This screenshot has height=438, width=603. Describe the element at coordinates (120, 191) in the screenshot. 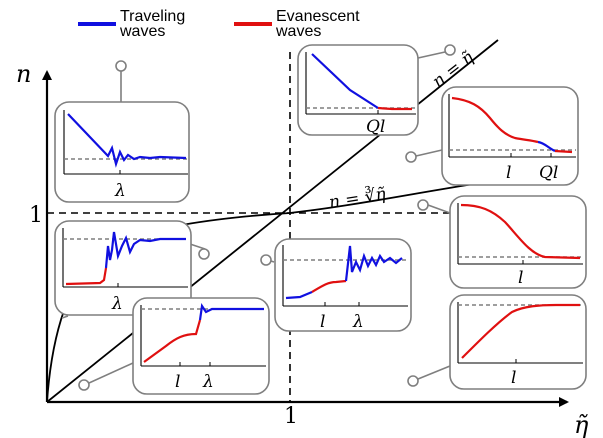

I see `panel-1-label-lambda: λ` at that location.